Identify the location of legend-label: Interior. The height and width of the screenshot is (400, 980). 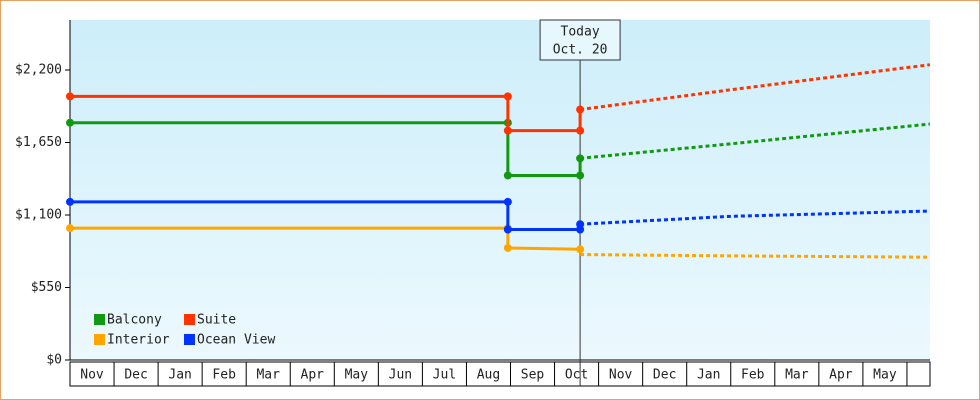
(138, 340).